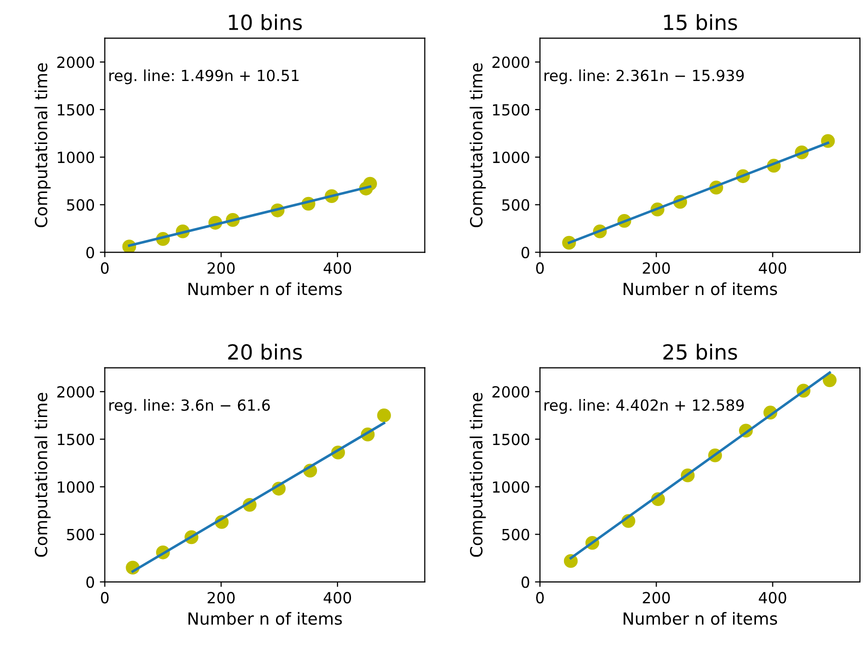 This screenshot has width=866, height=648. I want to click on chart-title: 10 bins, so click(265, 22).